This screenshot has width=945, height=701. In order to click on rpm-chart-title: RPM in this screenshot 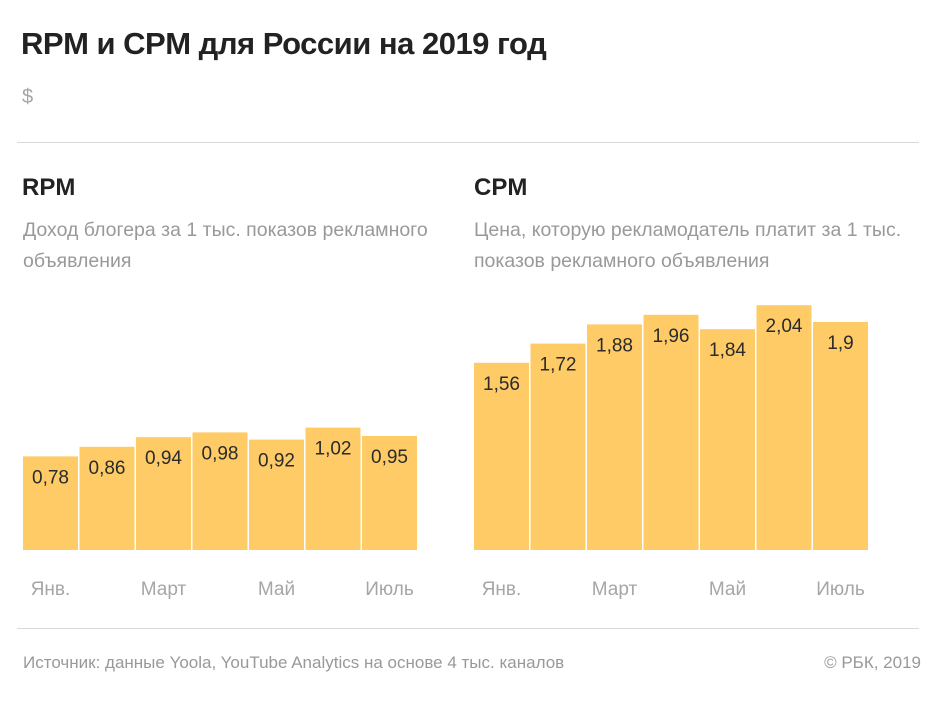, I will do `click(49, 187)`.